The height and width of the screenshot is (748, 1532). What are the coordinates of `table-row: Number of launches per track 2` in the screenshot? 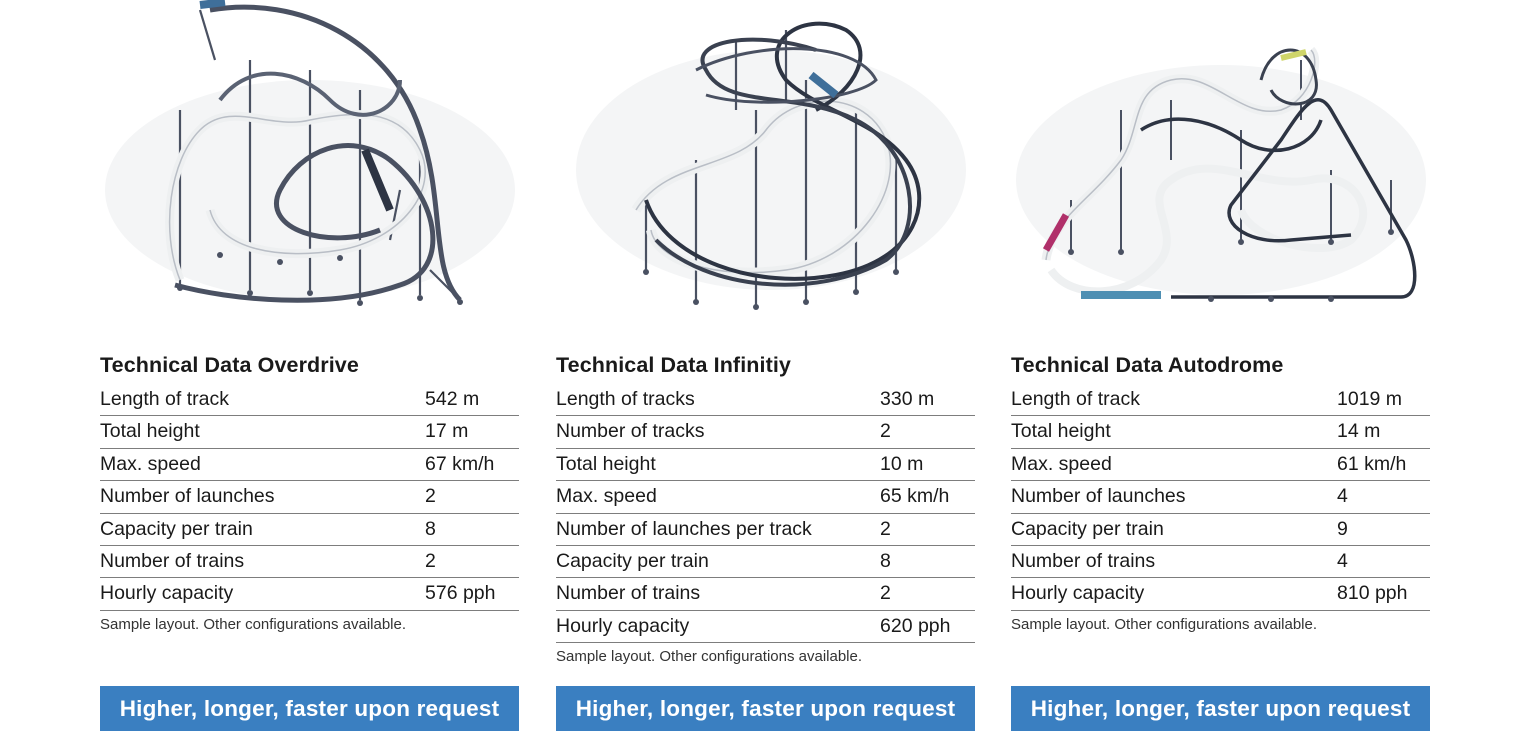 It's located at (765, 530).